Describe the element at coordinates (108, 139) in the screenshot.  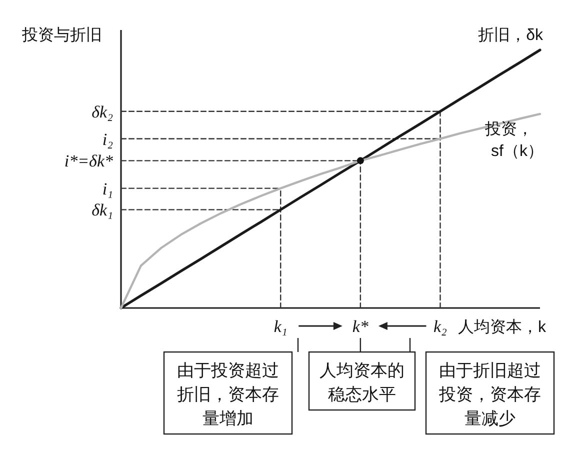
I see `text: i₂` at that location.